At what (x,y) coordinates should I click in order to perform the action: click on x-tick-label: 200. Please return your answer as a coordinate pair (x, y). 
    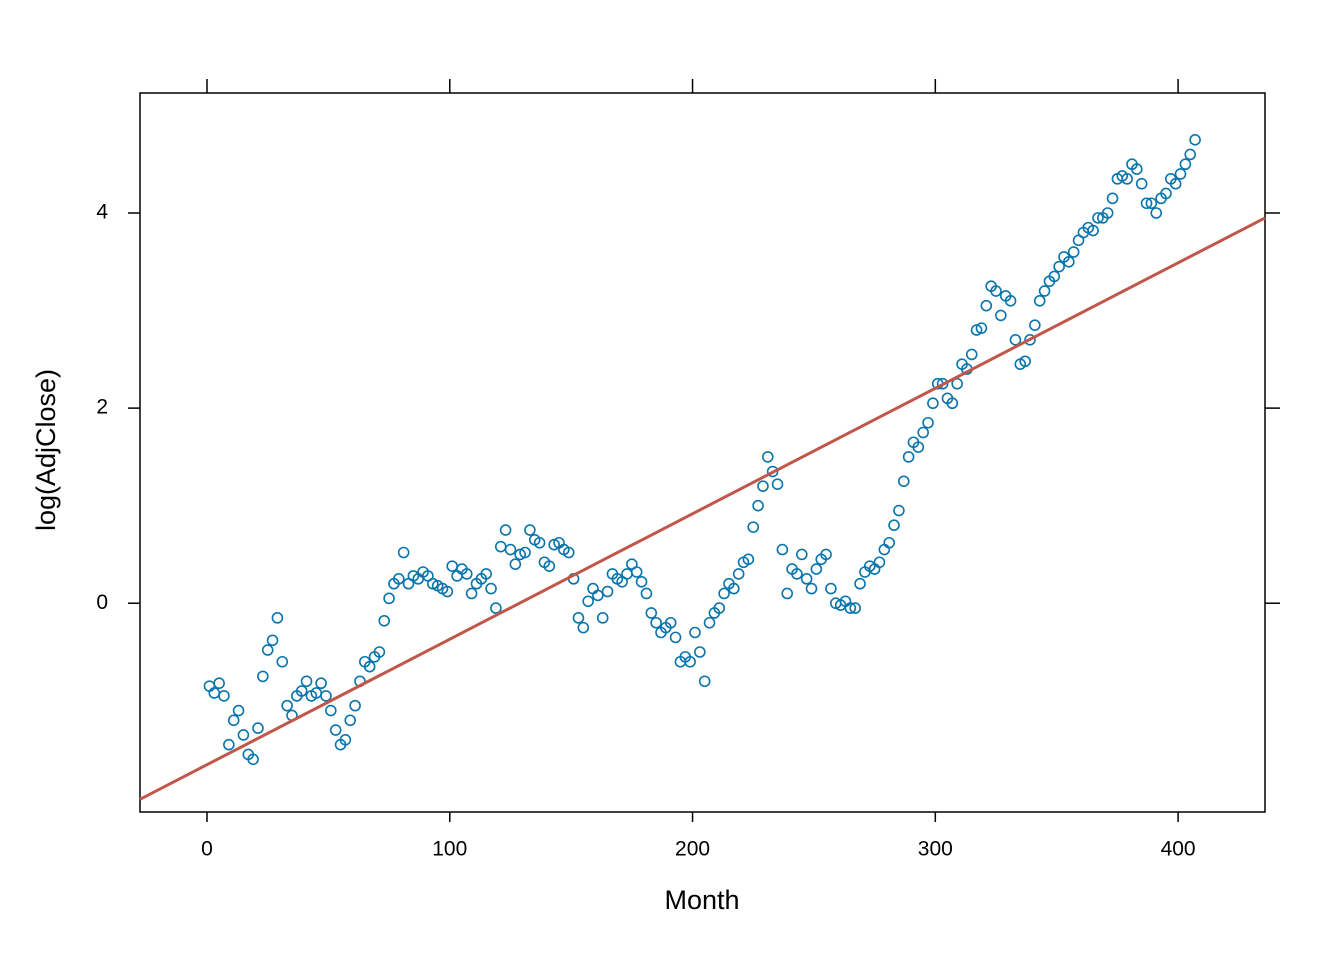
    Looking at the image, I should click on (692, 849).